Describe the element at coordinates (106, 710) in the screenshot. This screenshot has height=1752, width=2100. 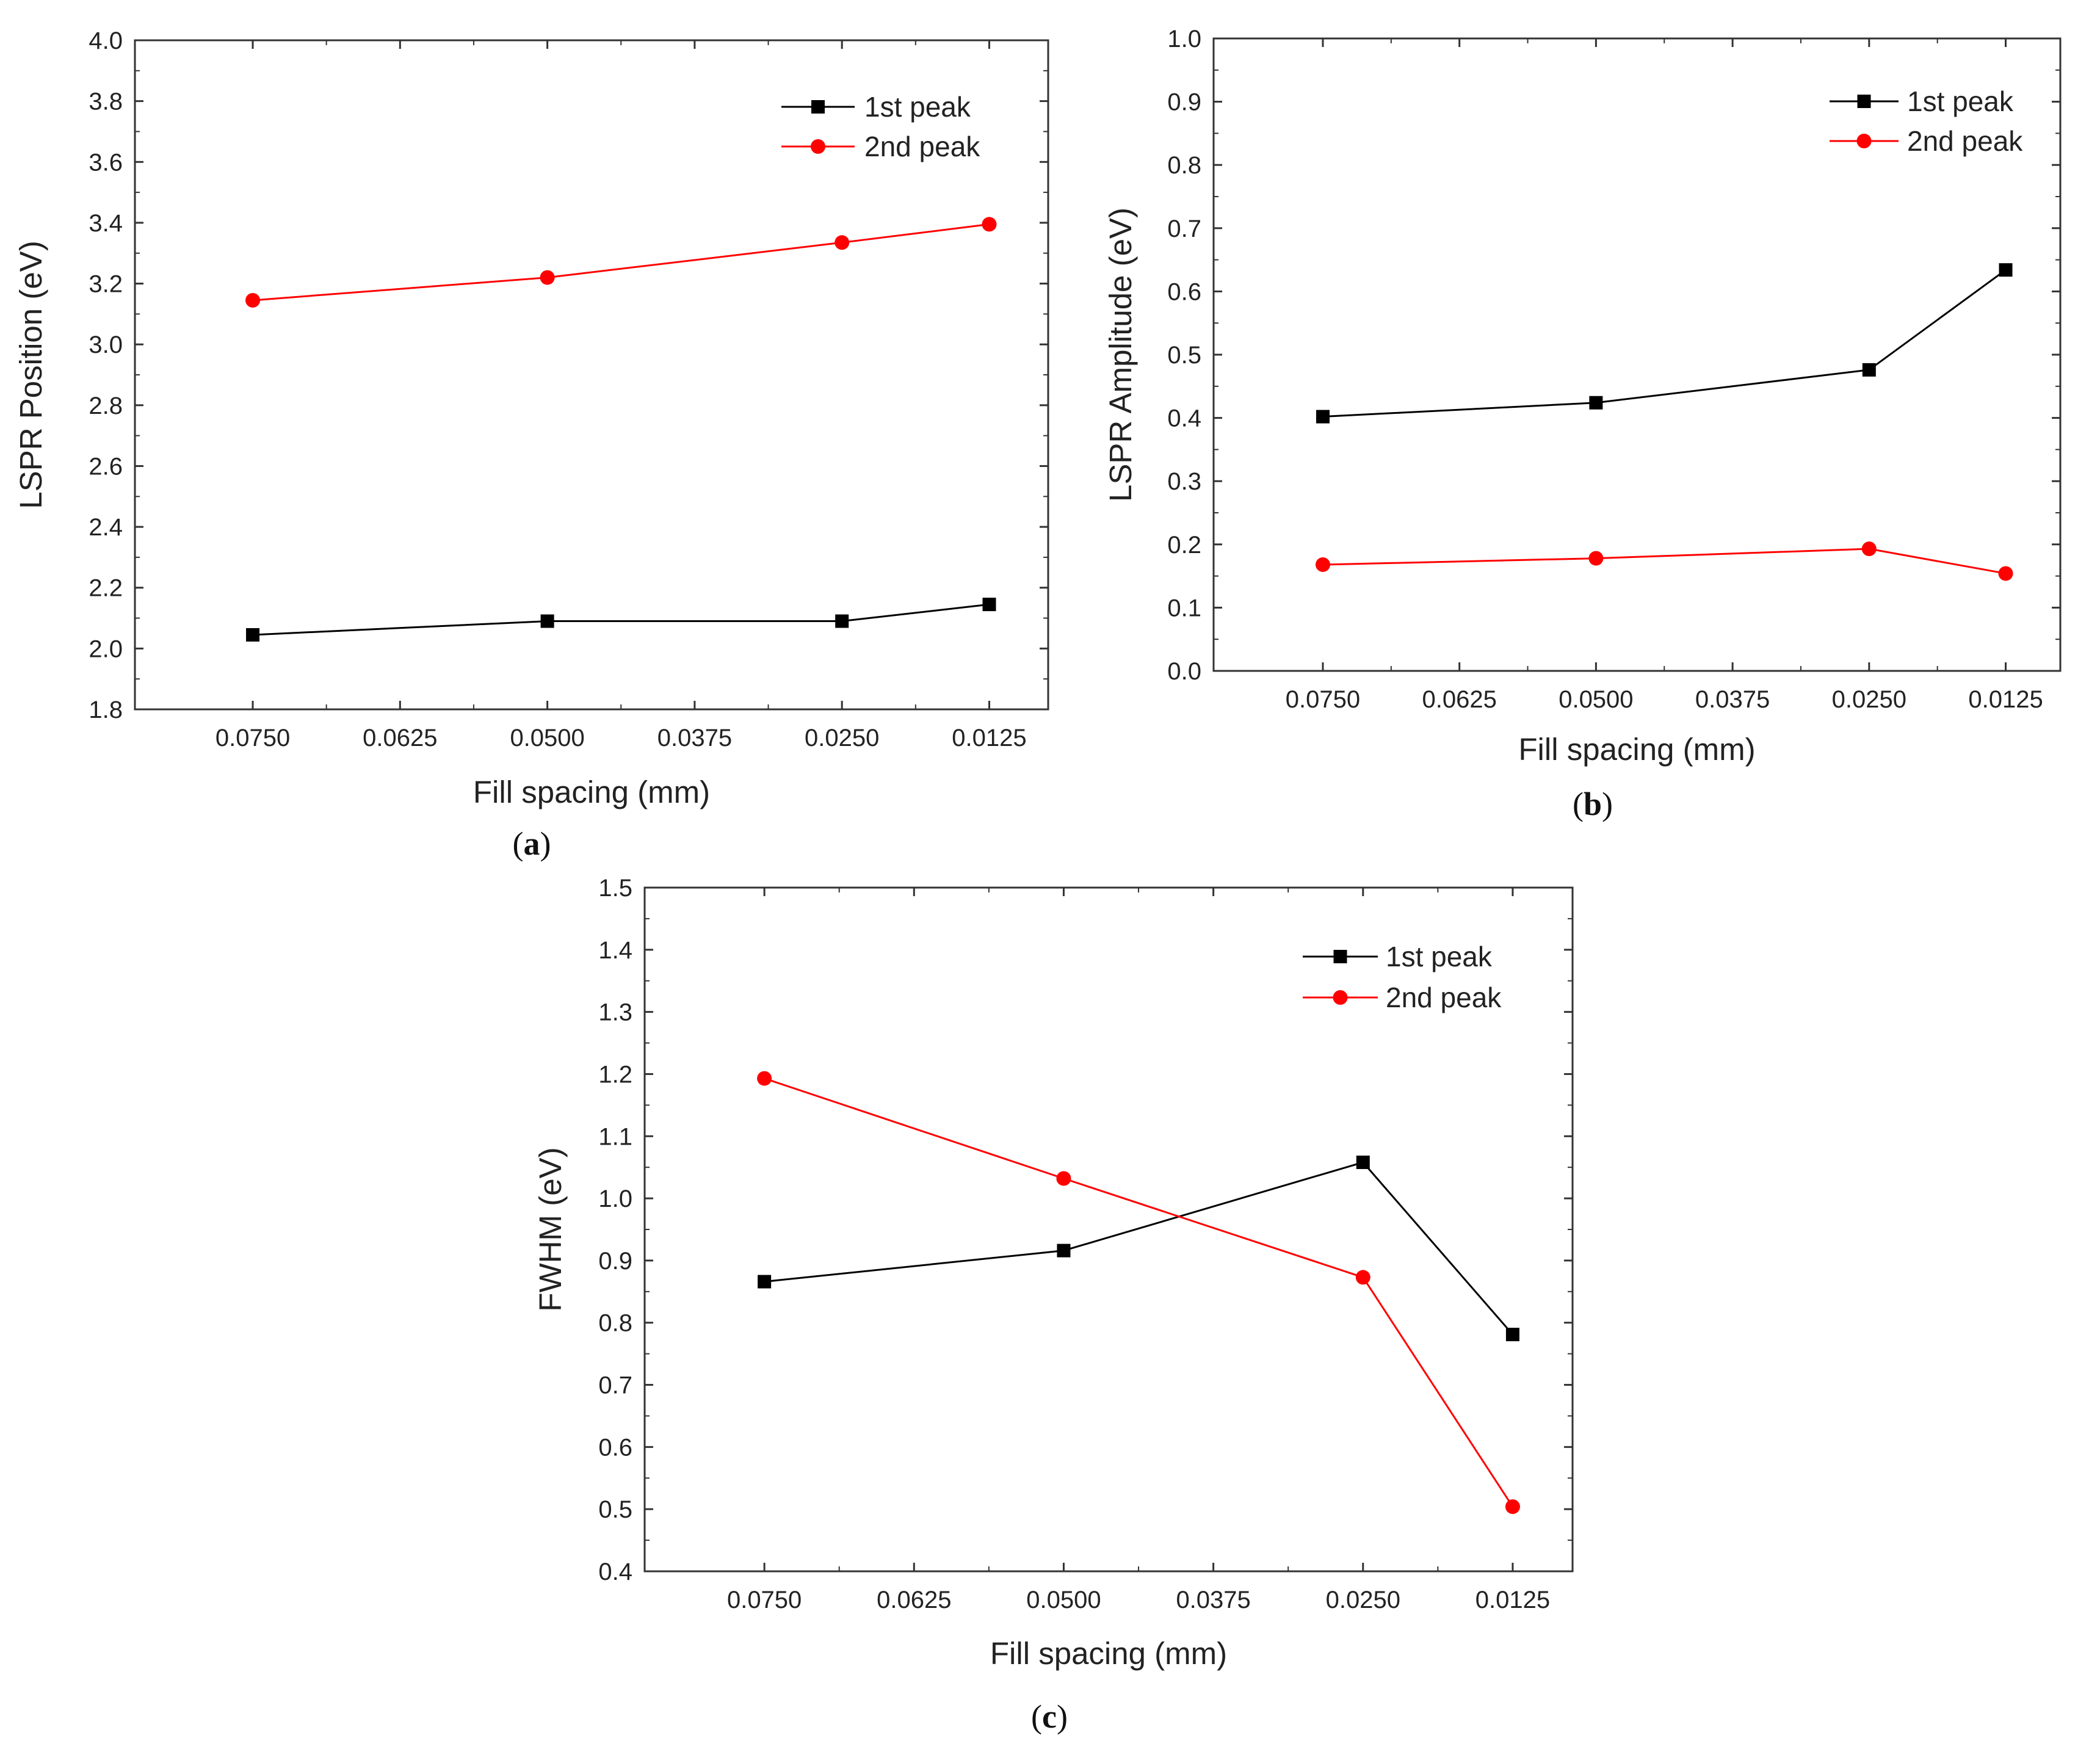
I see `y-tick-label: 1.8` at that location.